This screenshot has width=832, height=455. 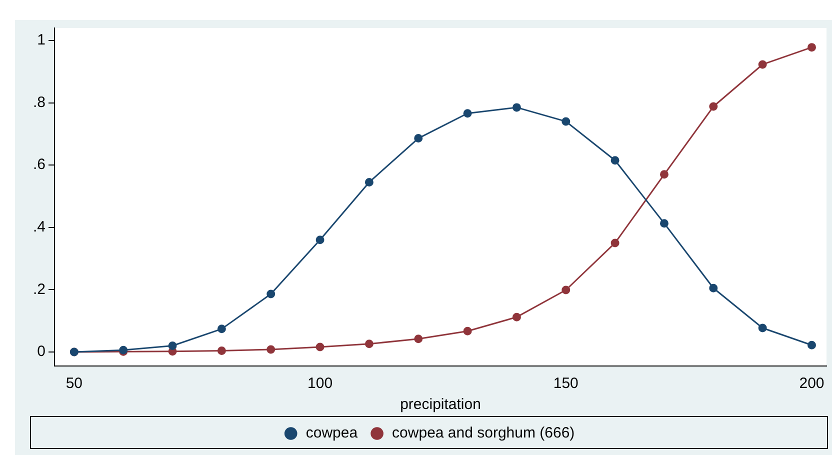 What do you see at coordinates (332, 433) in the screenshot?
I see `legend-label: cowpea` at bounding box center [332, 433].